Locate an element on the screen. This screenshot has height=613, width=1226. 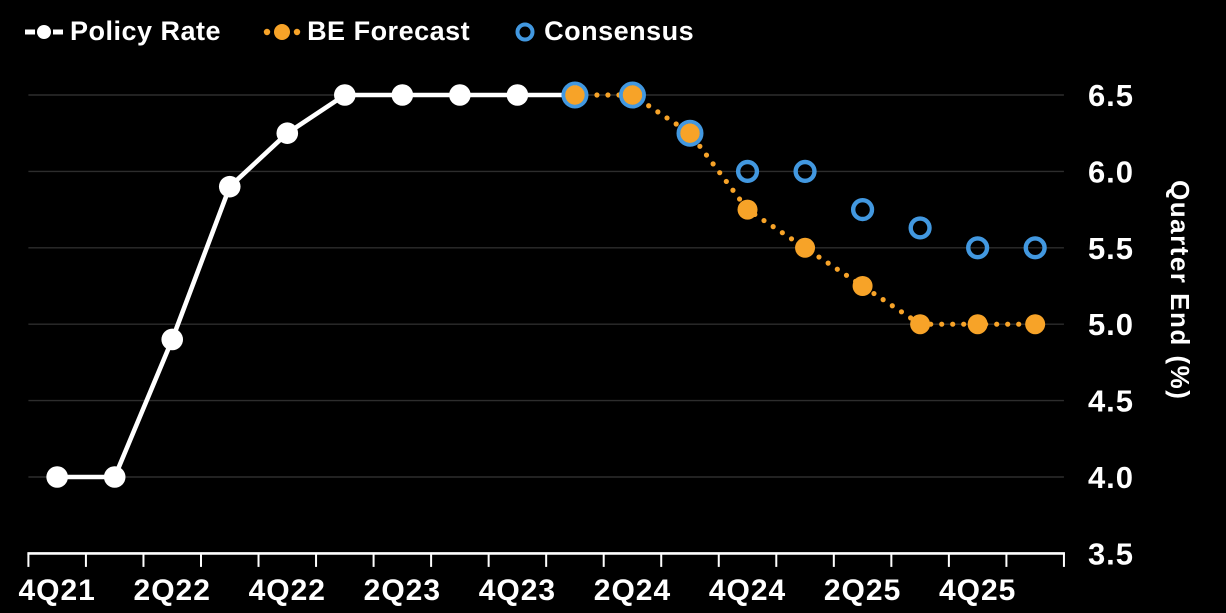
x-tick-label: 2Q25 is located at coordinates (862, 590).